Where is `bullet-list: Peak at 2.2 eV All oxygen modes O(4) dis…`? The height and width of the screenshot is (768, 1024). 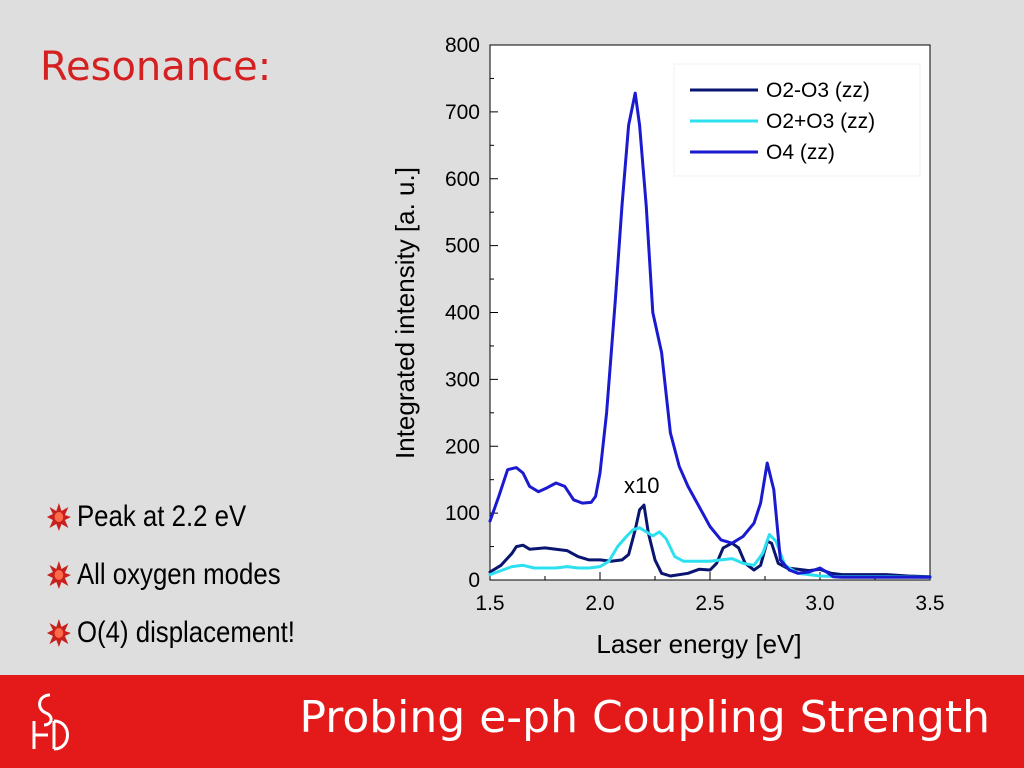
bullet-list: Peak at 2.2 eV All oxygen modes O(4) dis… is located at coordinates (190, 575).